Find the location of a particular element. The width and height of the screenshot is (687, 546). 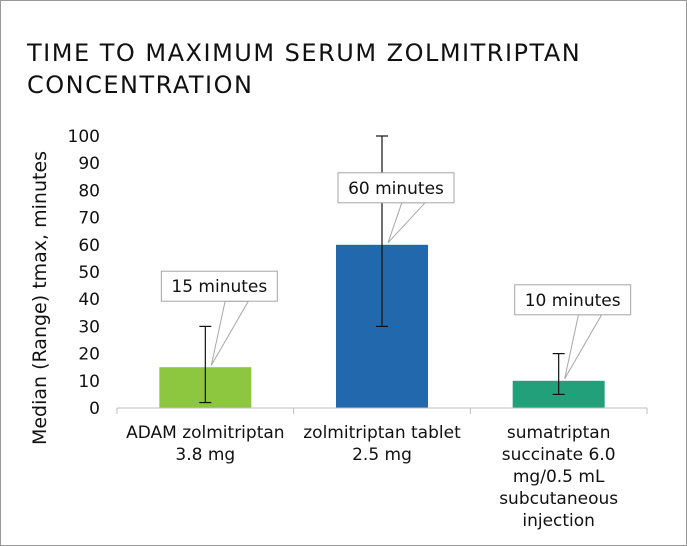

y-axis: 0 10 20 30 40 50 60 70 80 90 100 is located at coordinates (84, 273).